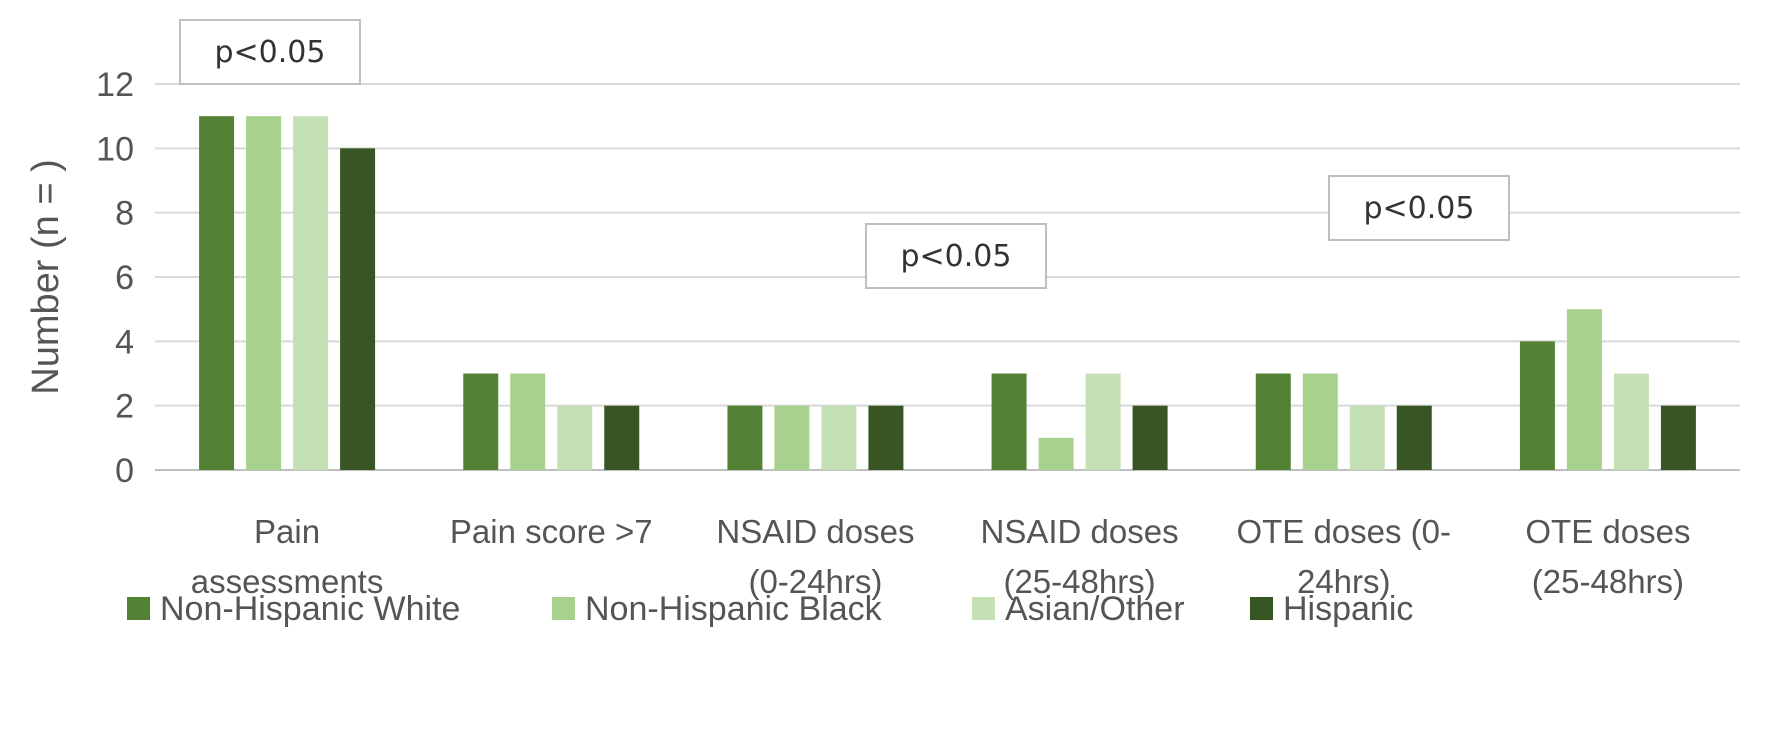  Describe the element at coordinates (124, 471) in the screenshot. I see `y-tick-label: 0` at that location.